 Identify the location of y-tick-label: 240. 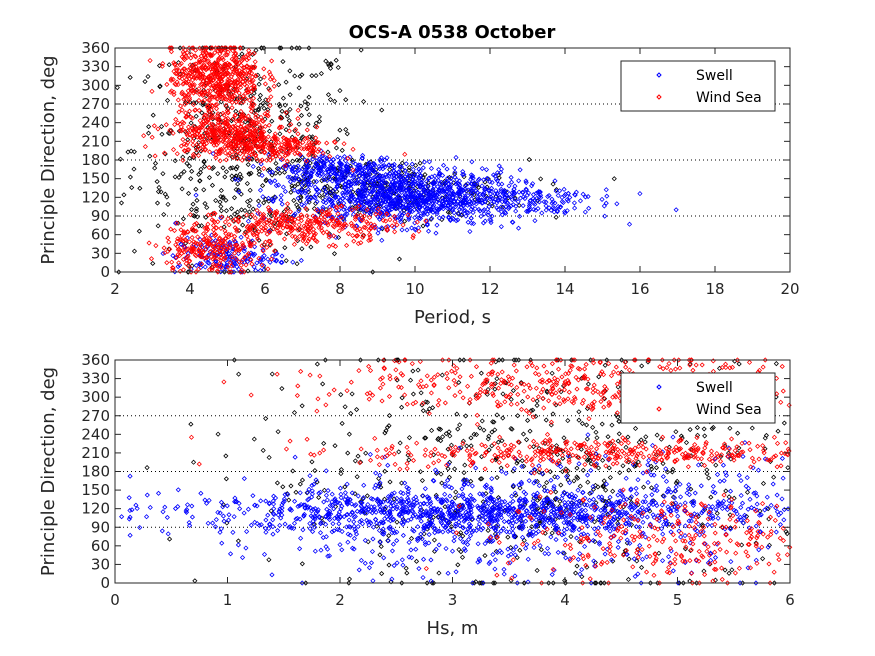
(95, 123).